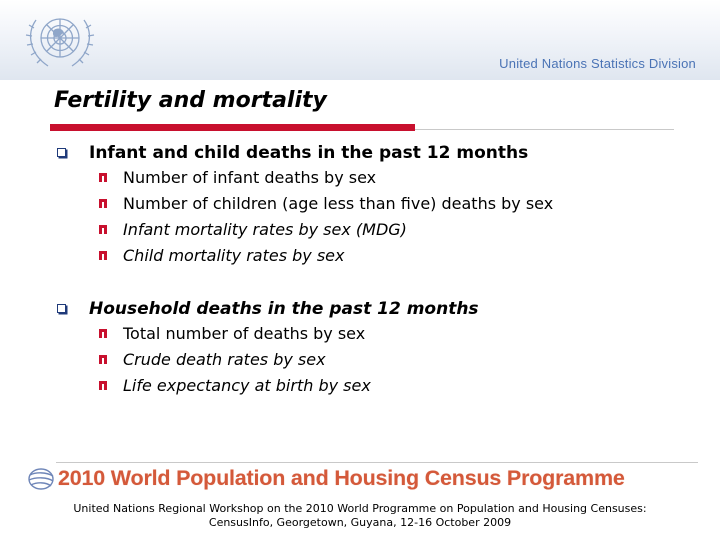 This screenshot has width=720, height=540. I want to click on banner-rule, so click(377, 462).